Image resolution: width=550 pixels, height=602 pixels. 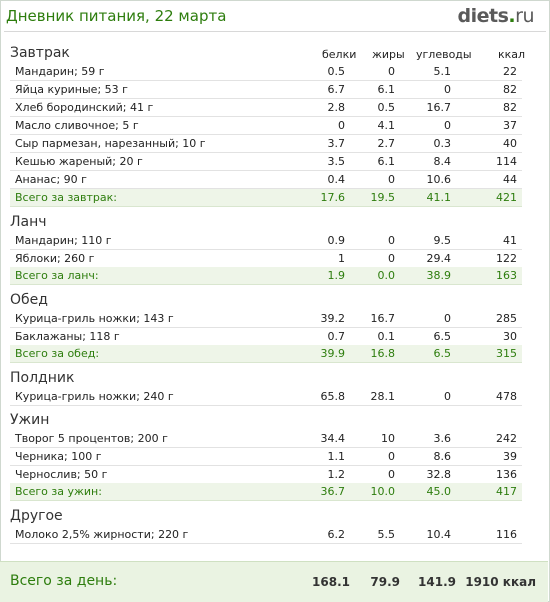 I want to click on protein-value: 65.8, so click(x=333, y=396).